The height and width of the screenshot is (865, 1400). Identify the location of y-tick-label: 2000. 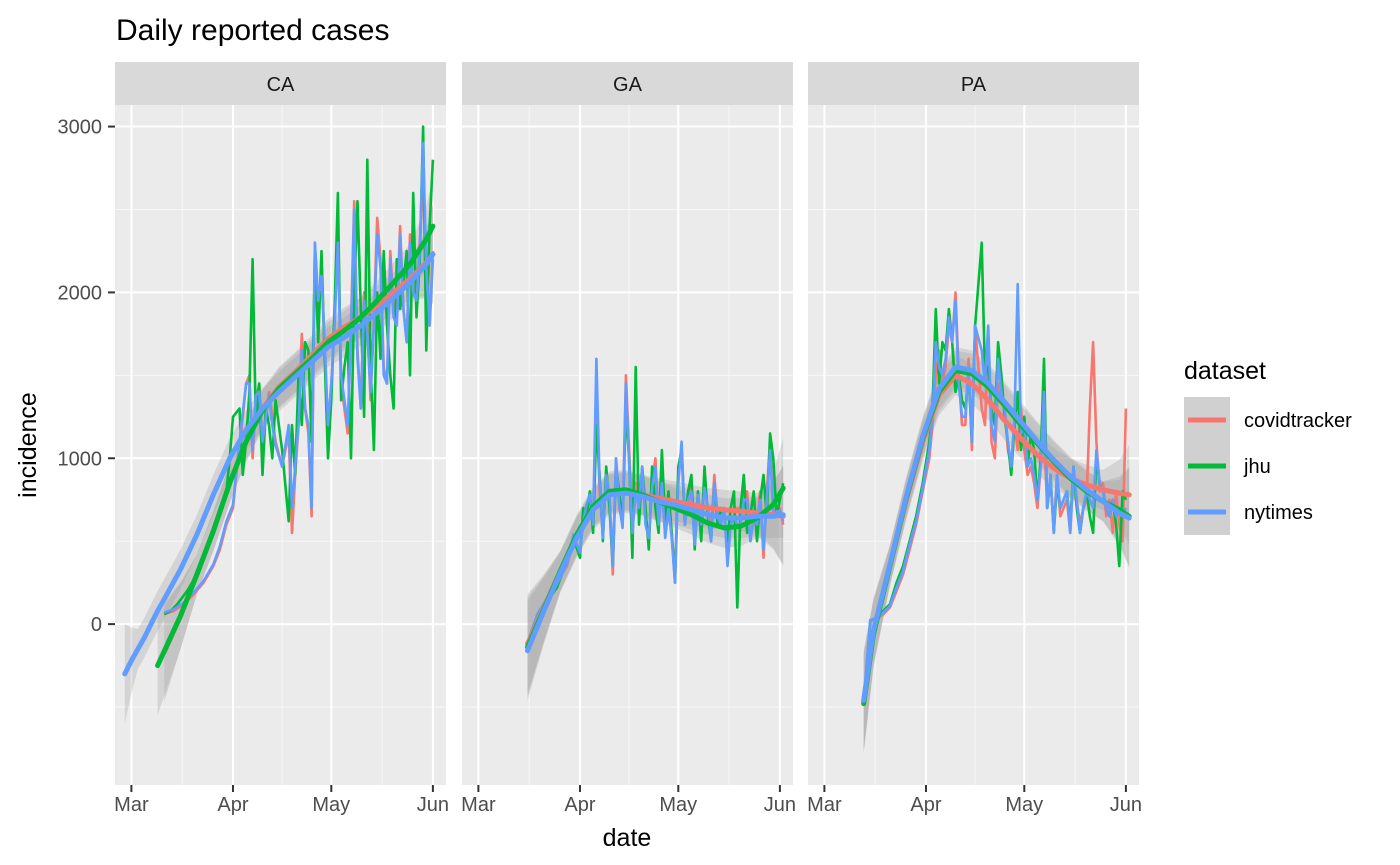
(80, 293).